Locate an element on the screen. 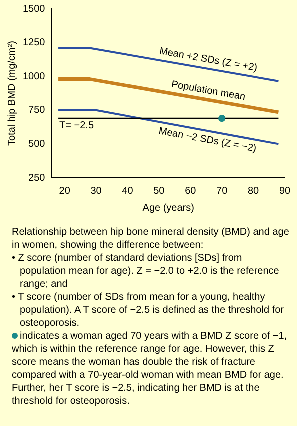 This screenshot has height=426, width=297. text: Relationship between hip bone mineral density (BMD) and age in women, showing the difference between: is located at coordinates (151, 239).